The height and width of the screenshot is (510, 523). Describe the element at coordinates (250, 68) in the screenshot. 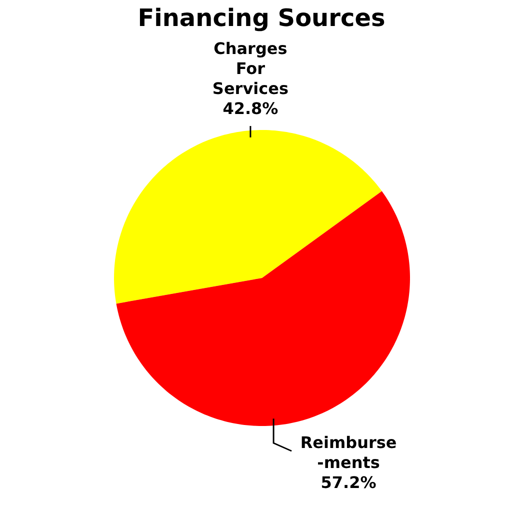

I see `slice-label: Charges For Services` at that location.